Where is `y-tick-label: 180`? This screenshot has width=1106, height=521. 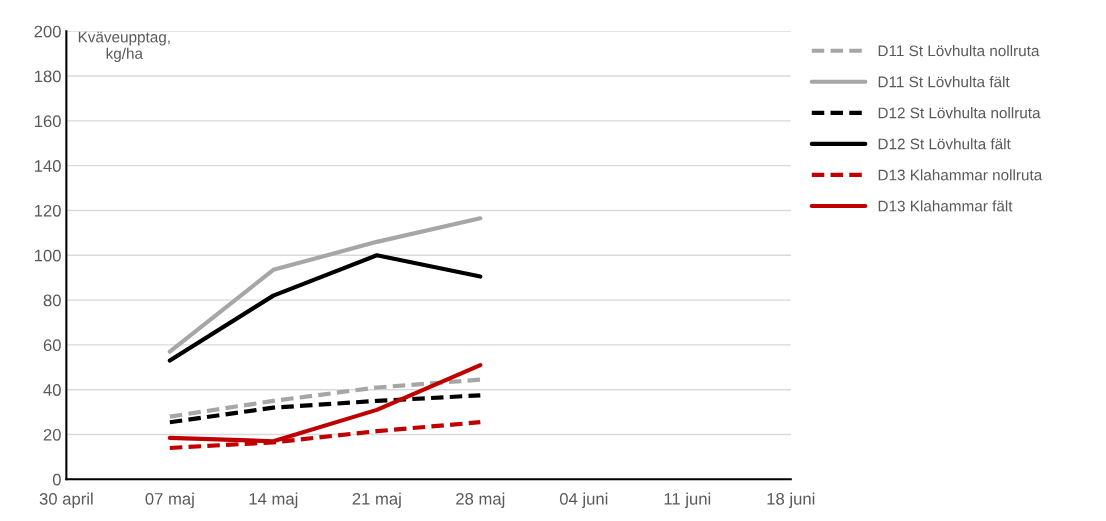
y-tick-label: 180 is located at coordinates (47, 76).